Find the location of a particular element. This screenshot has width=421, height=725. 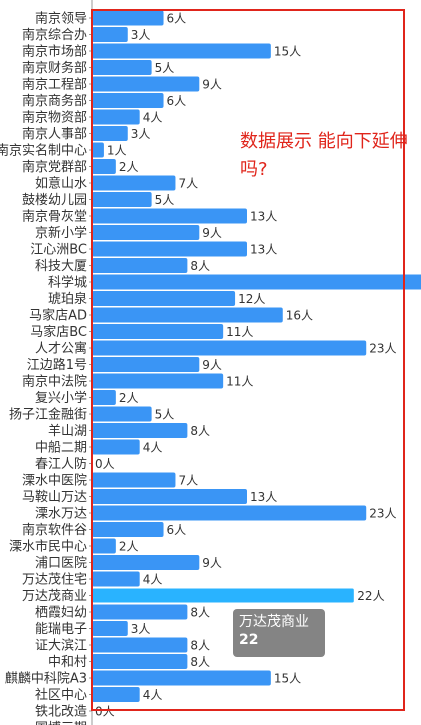

category-label: 科技大厦 is located at coordinates (61, 266).